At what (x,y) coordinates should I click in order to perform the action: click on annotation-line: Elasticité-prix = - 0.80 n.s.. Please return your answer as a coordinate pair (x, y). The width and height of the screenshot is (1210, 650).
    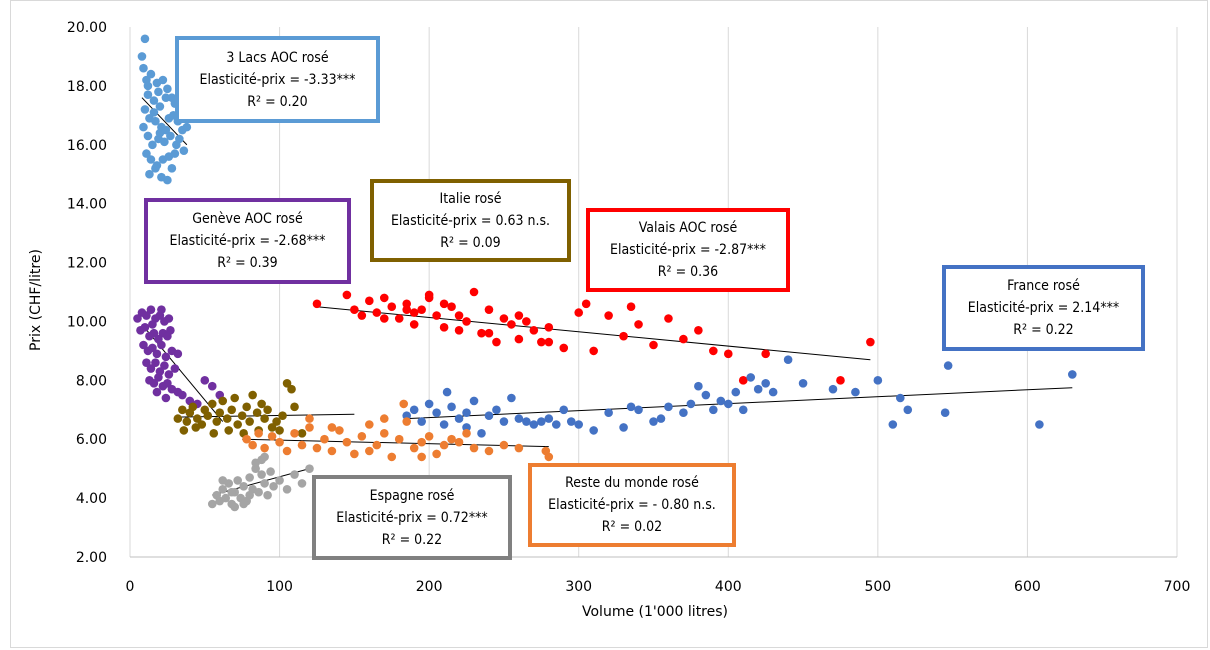
    Looking at the image, I should click on (632, 505).